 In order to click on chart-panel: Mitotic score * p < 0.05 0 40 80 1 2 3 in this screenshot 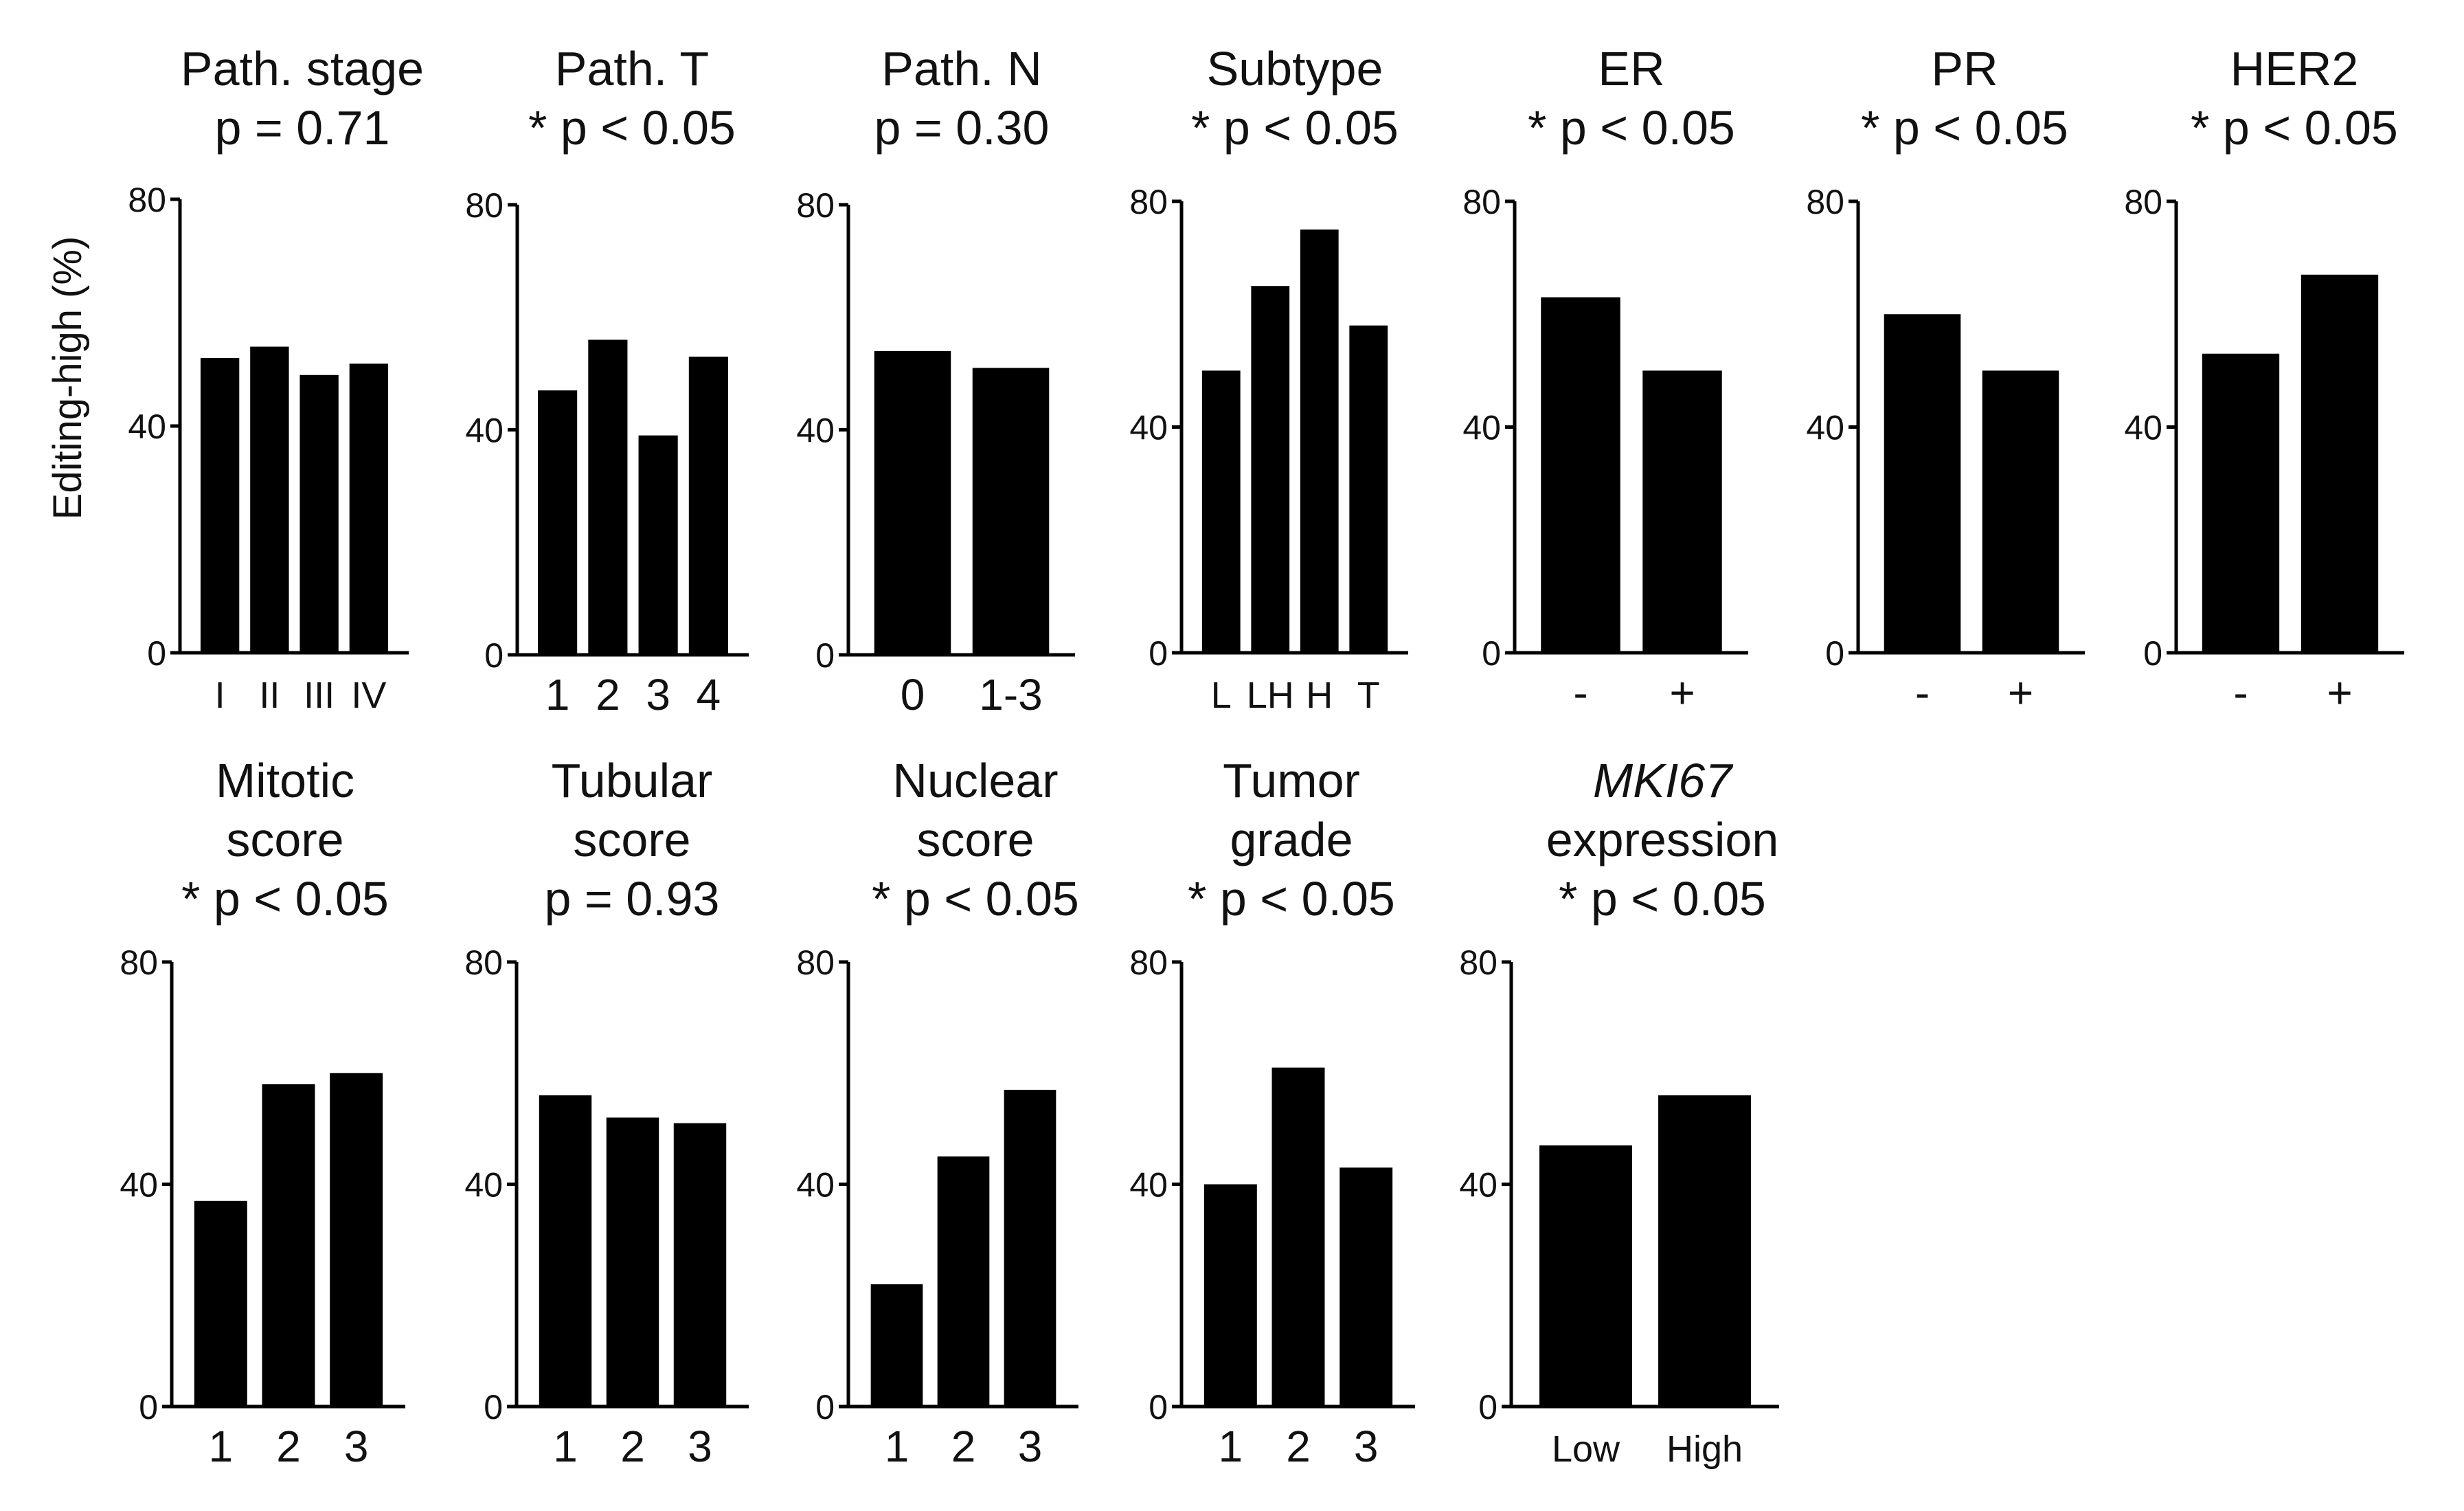, I will do `click(262, 1112)`.